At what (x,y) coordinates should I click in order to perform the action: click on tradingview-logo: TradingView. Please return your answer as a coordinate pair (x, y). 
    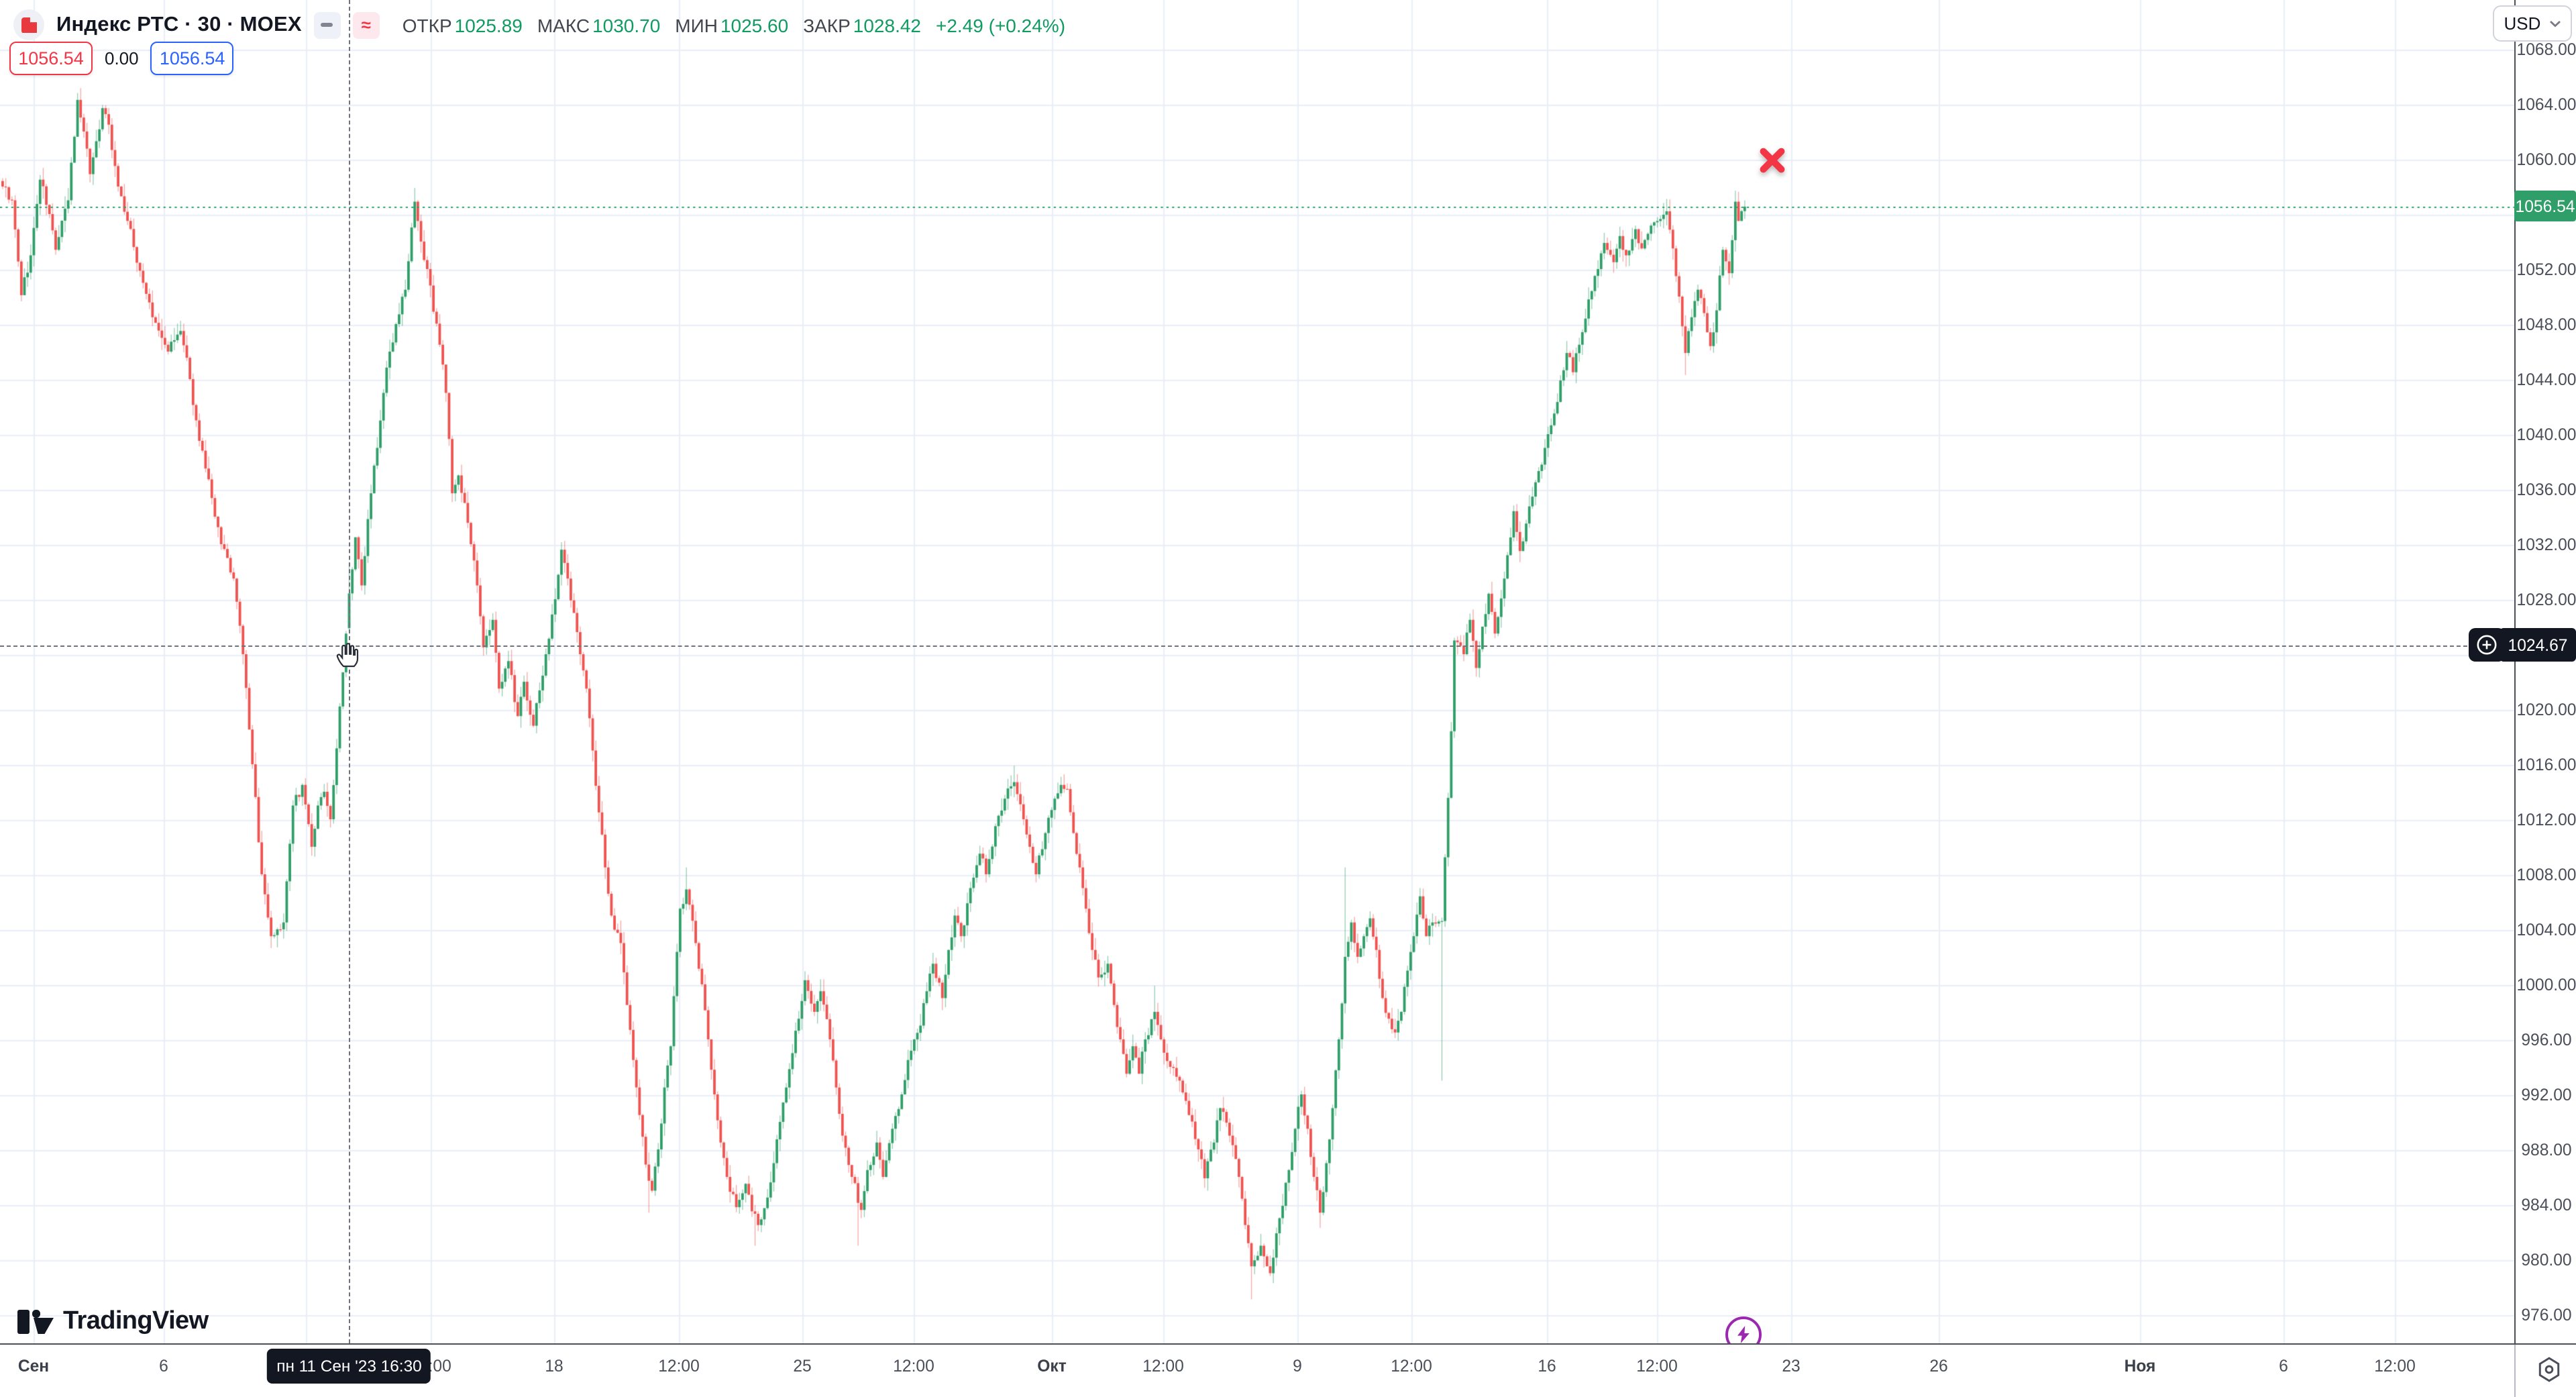
    Looking at the image, I should click on (113, 1322).